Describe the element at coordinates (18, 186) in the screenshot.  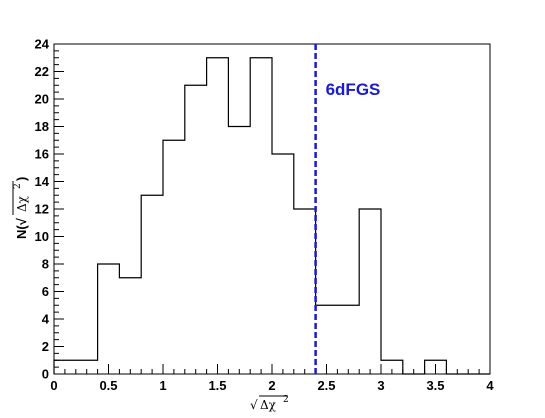
I see `y-axis-label-sup: 2` at that location.